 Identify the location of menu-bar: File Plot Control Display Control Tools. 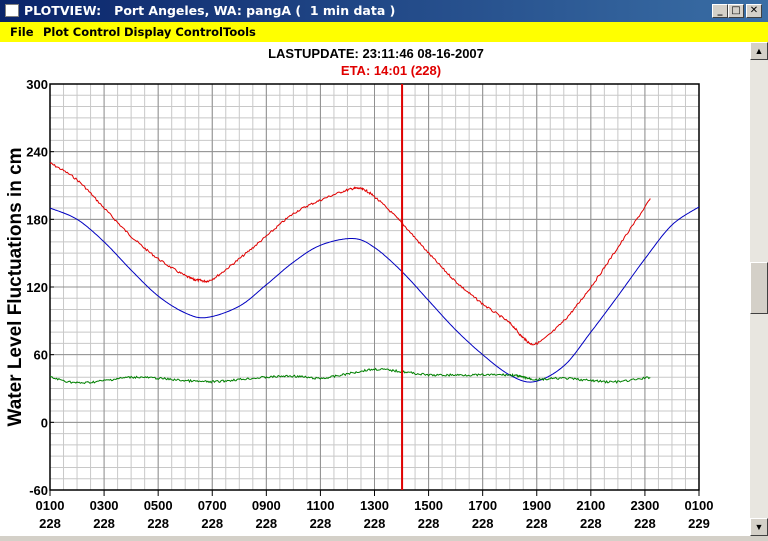
(384, 32).